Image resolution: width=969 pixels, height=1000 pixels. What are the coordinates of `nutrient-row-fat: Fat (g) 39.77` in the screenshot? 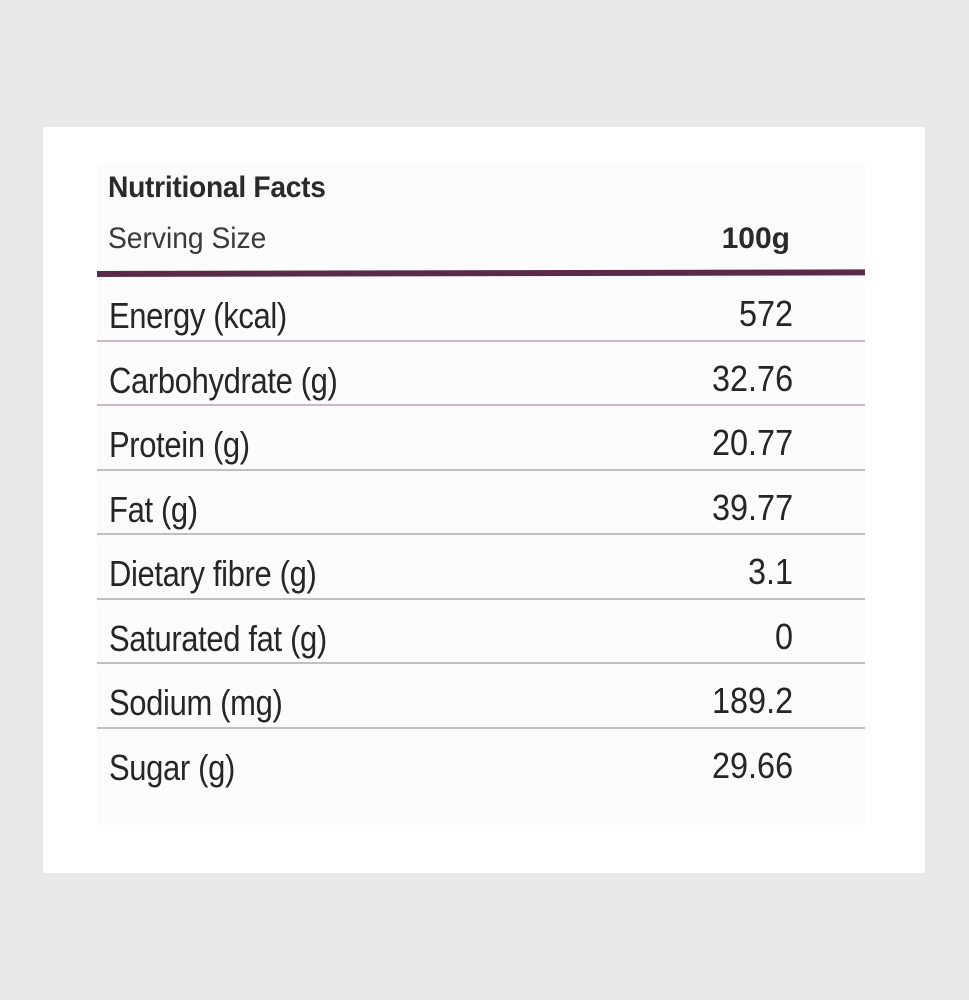 It's located at (481, 503).